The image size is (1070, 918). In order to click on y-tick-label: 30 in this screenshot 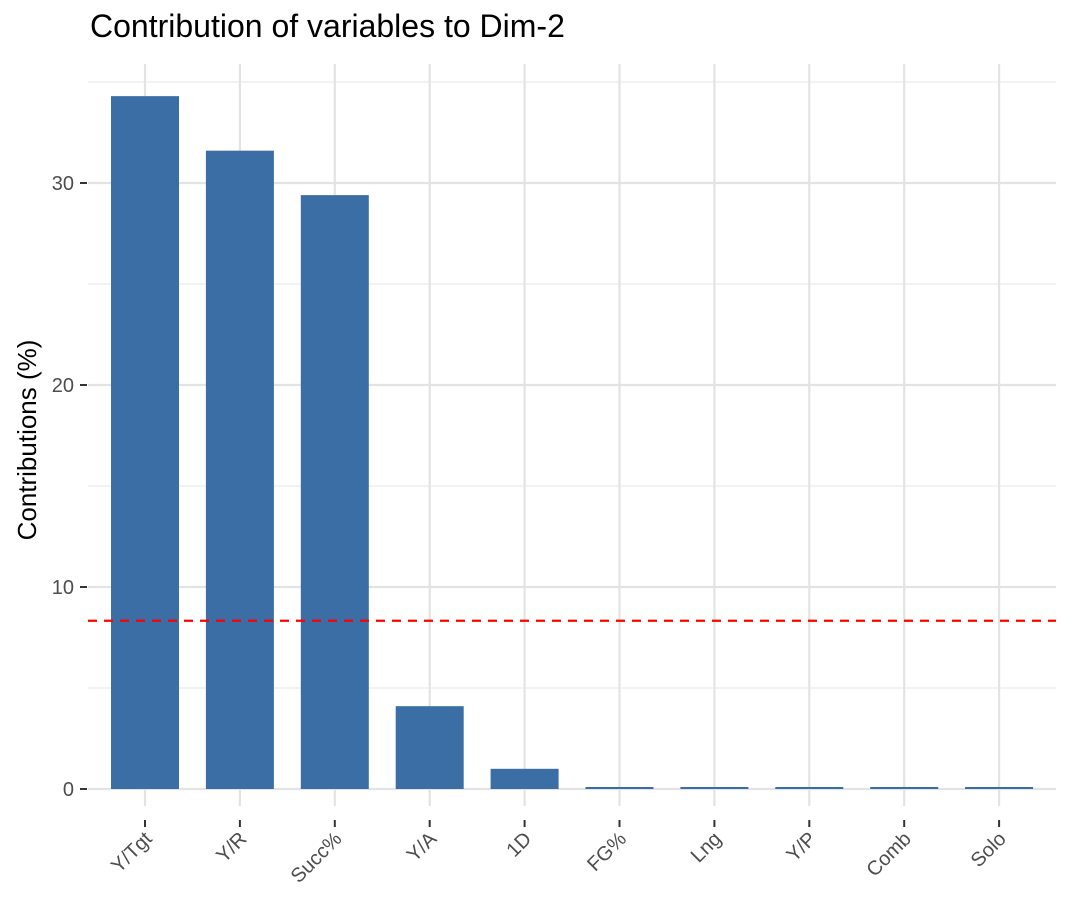, I will do `click(63, 184)`.